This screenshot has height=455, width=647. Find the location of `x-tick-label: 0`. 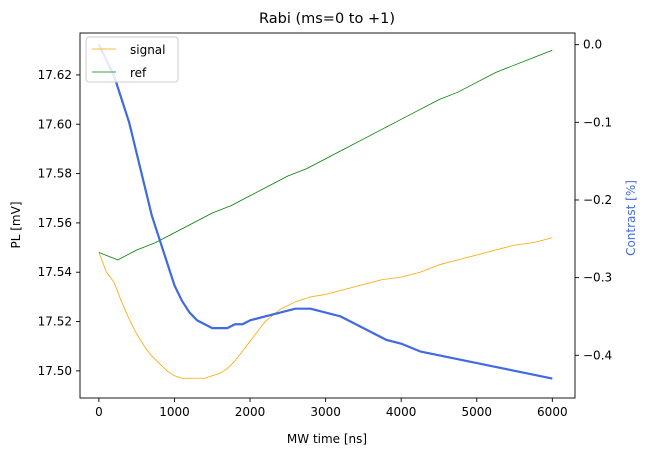

x-tick-label: 0 is located at coordinates (99, 412).